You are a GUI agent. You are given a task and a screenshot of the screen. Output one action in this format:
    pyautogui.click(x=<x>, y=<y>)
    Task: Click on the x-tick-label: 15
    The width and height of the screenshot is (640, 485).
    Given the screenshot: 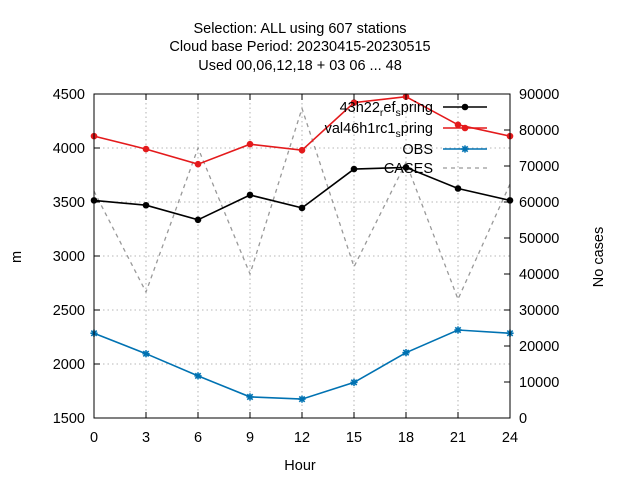 What is the action you would take?
    pyautogui.click(x=354, y=438)
    